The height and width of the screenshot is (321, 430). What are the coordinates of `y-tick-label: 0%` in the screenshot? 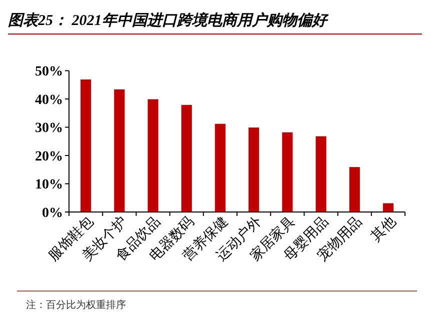 It's located at (52, 213).